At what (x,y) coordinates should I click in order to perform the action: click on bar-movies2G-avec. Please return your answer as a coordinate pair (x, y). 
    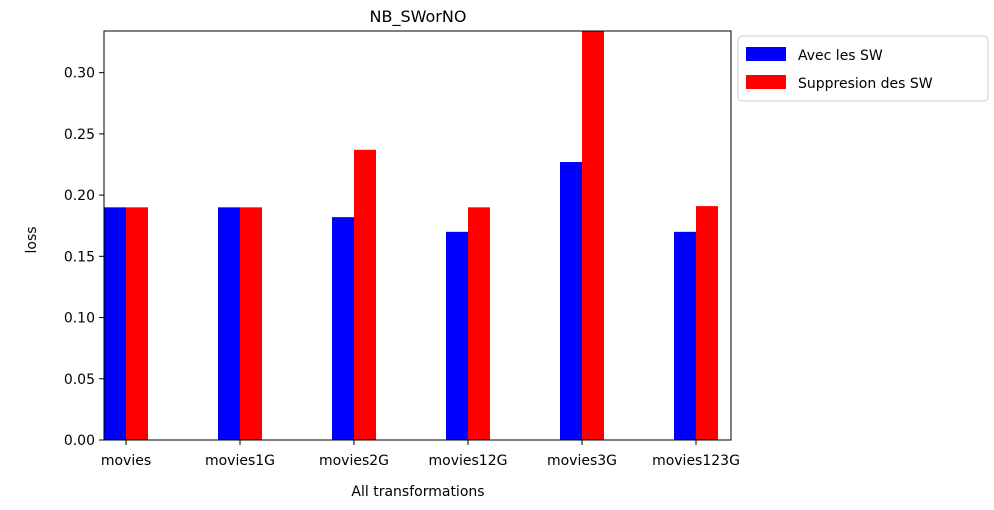
    Looking at the image, I should click on (343, 328).